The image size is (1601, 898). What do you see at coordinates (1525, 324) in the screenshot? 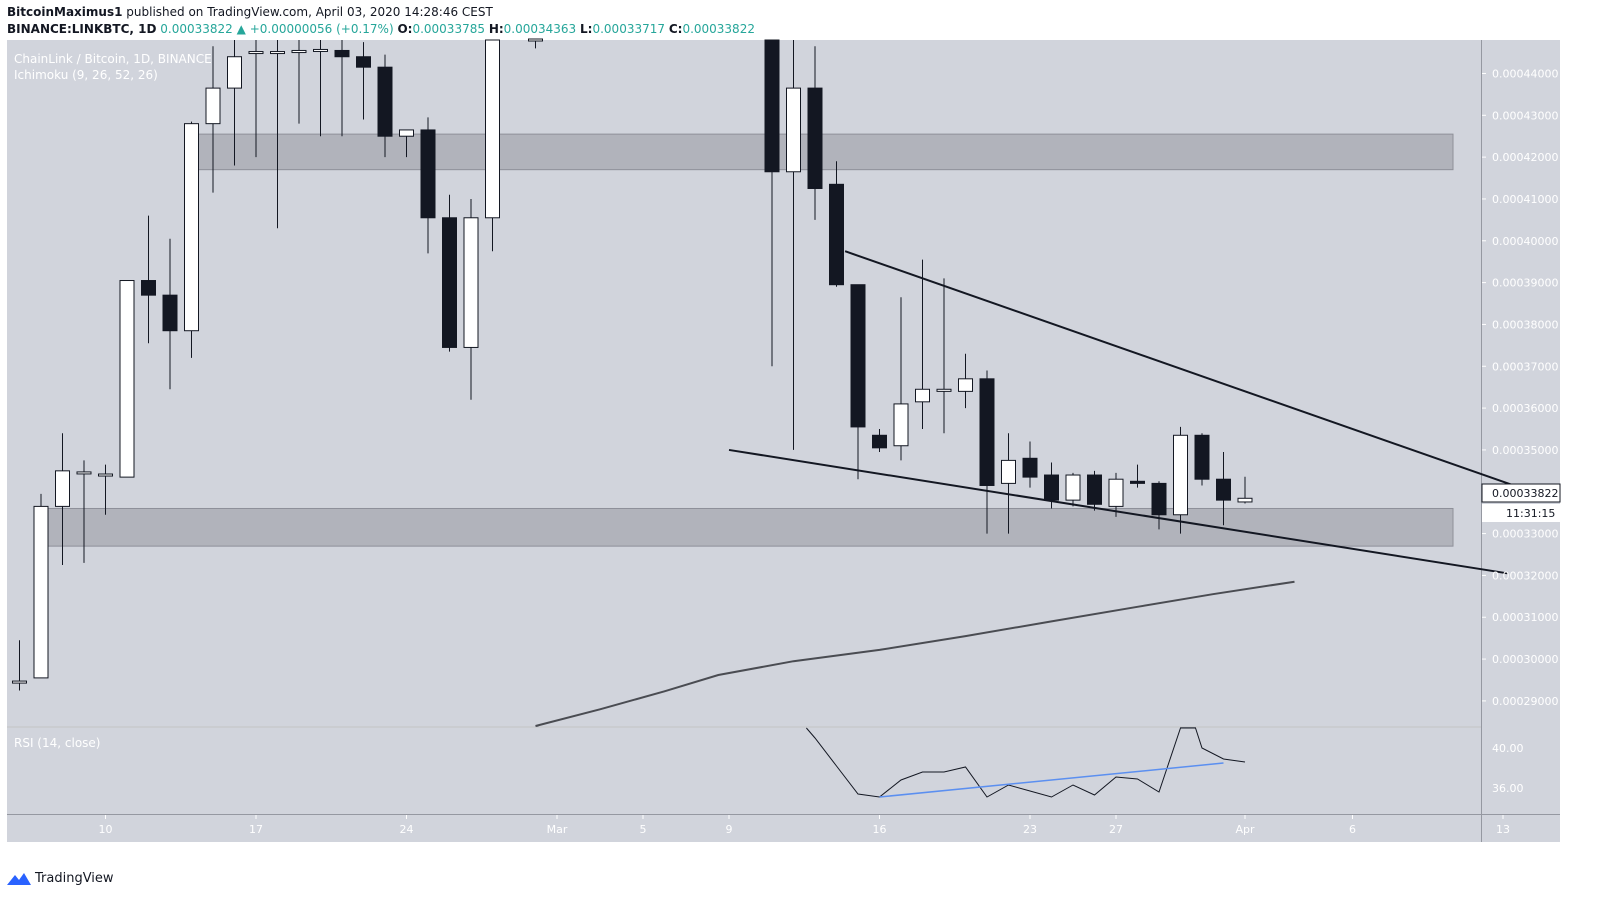
I see `price-tick-label-9: 0.00038000` at bounding box center [1525, 324].